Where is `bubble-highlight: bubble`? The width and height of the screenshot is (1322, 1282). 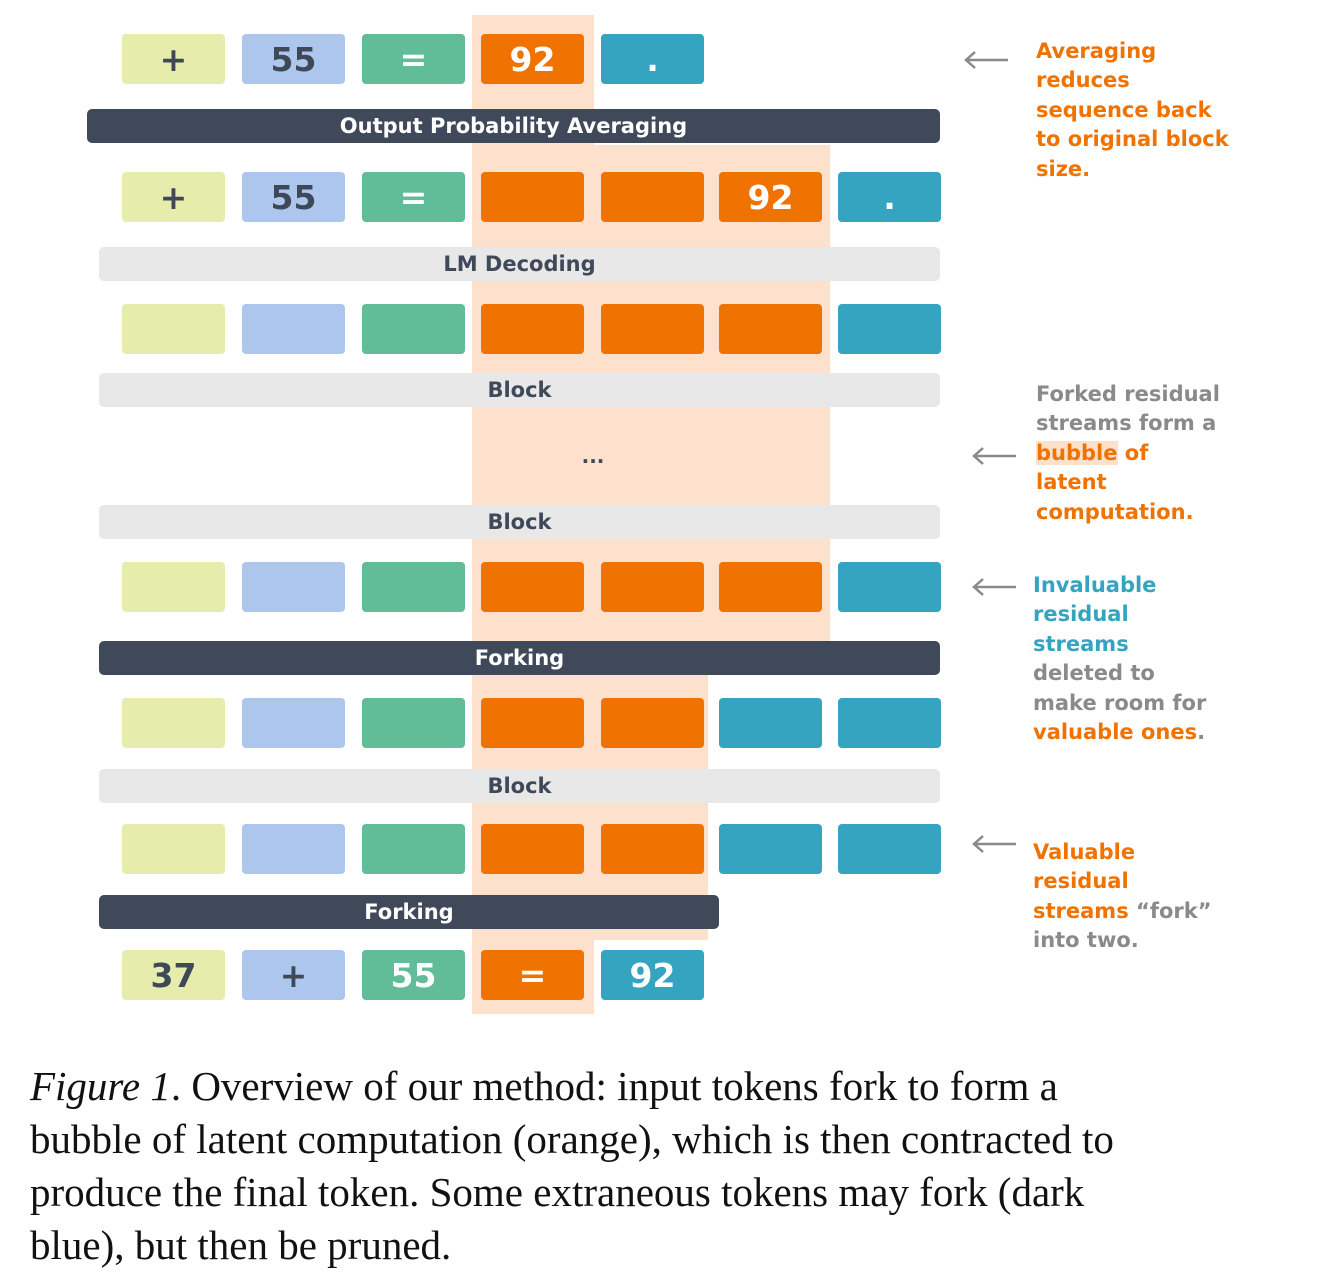 bubble-highlight: bubble is located at coordinates (1077, 452).